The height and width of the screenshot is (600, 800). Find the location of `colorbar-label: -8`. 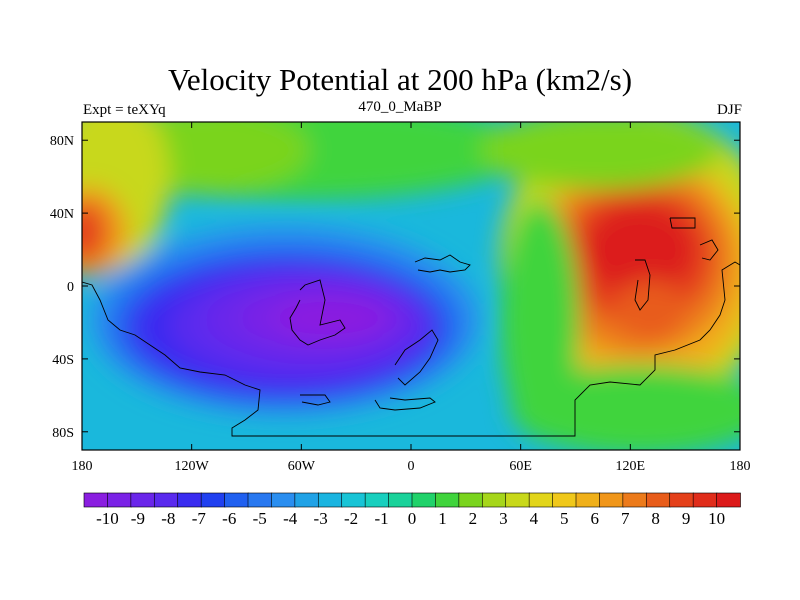

colorbar-label: -8 is located at coordinates (168, 518).